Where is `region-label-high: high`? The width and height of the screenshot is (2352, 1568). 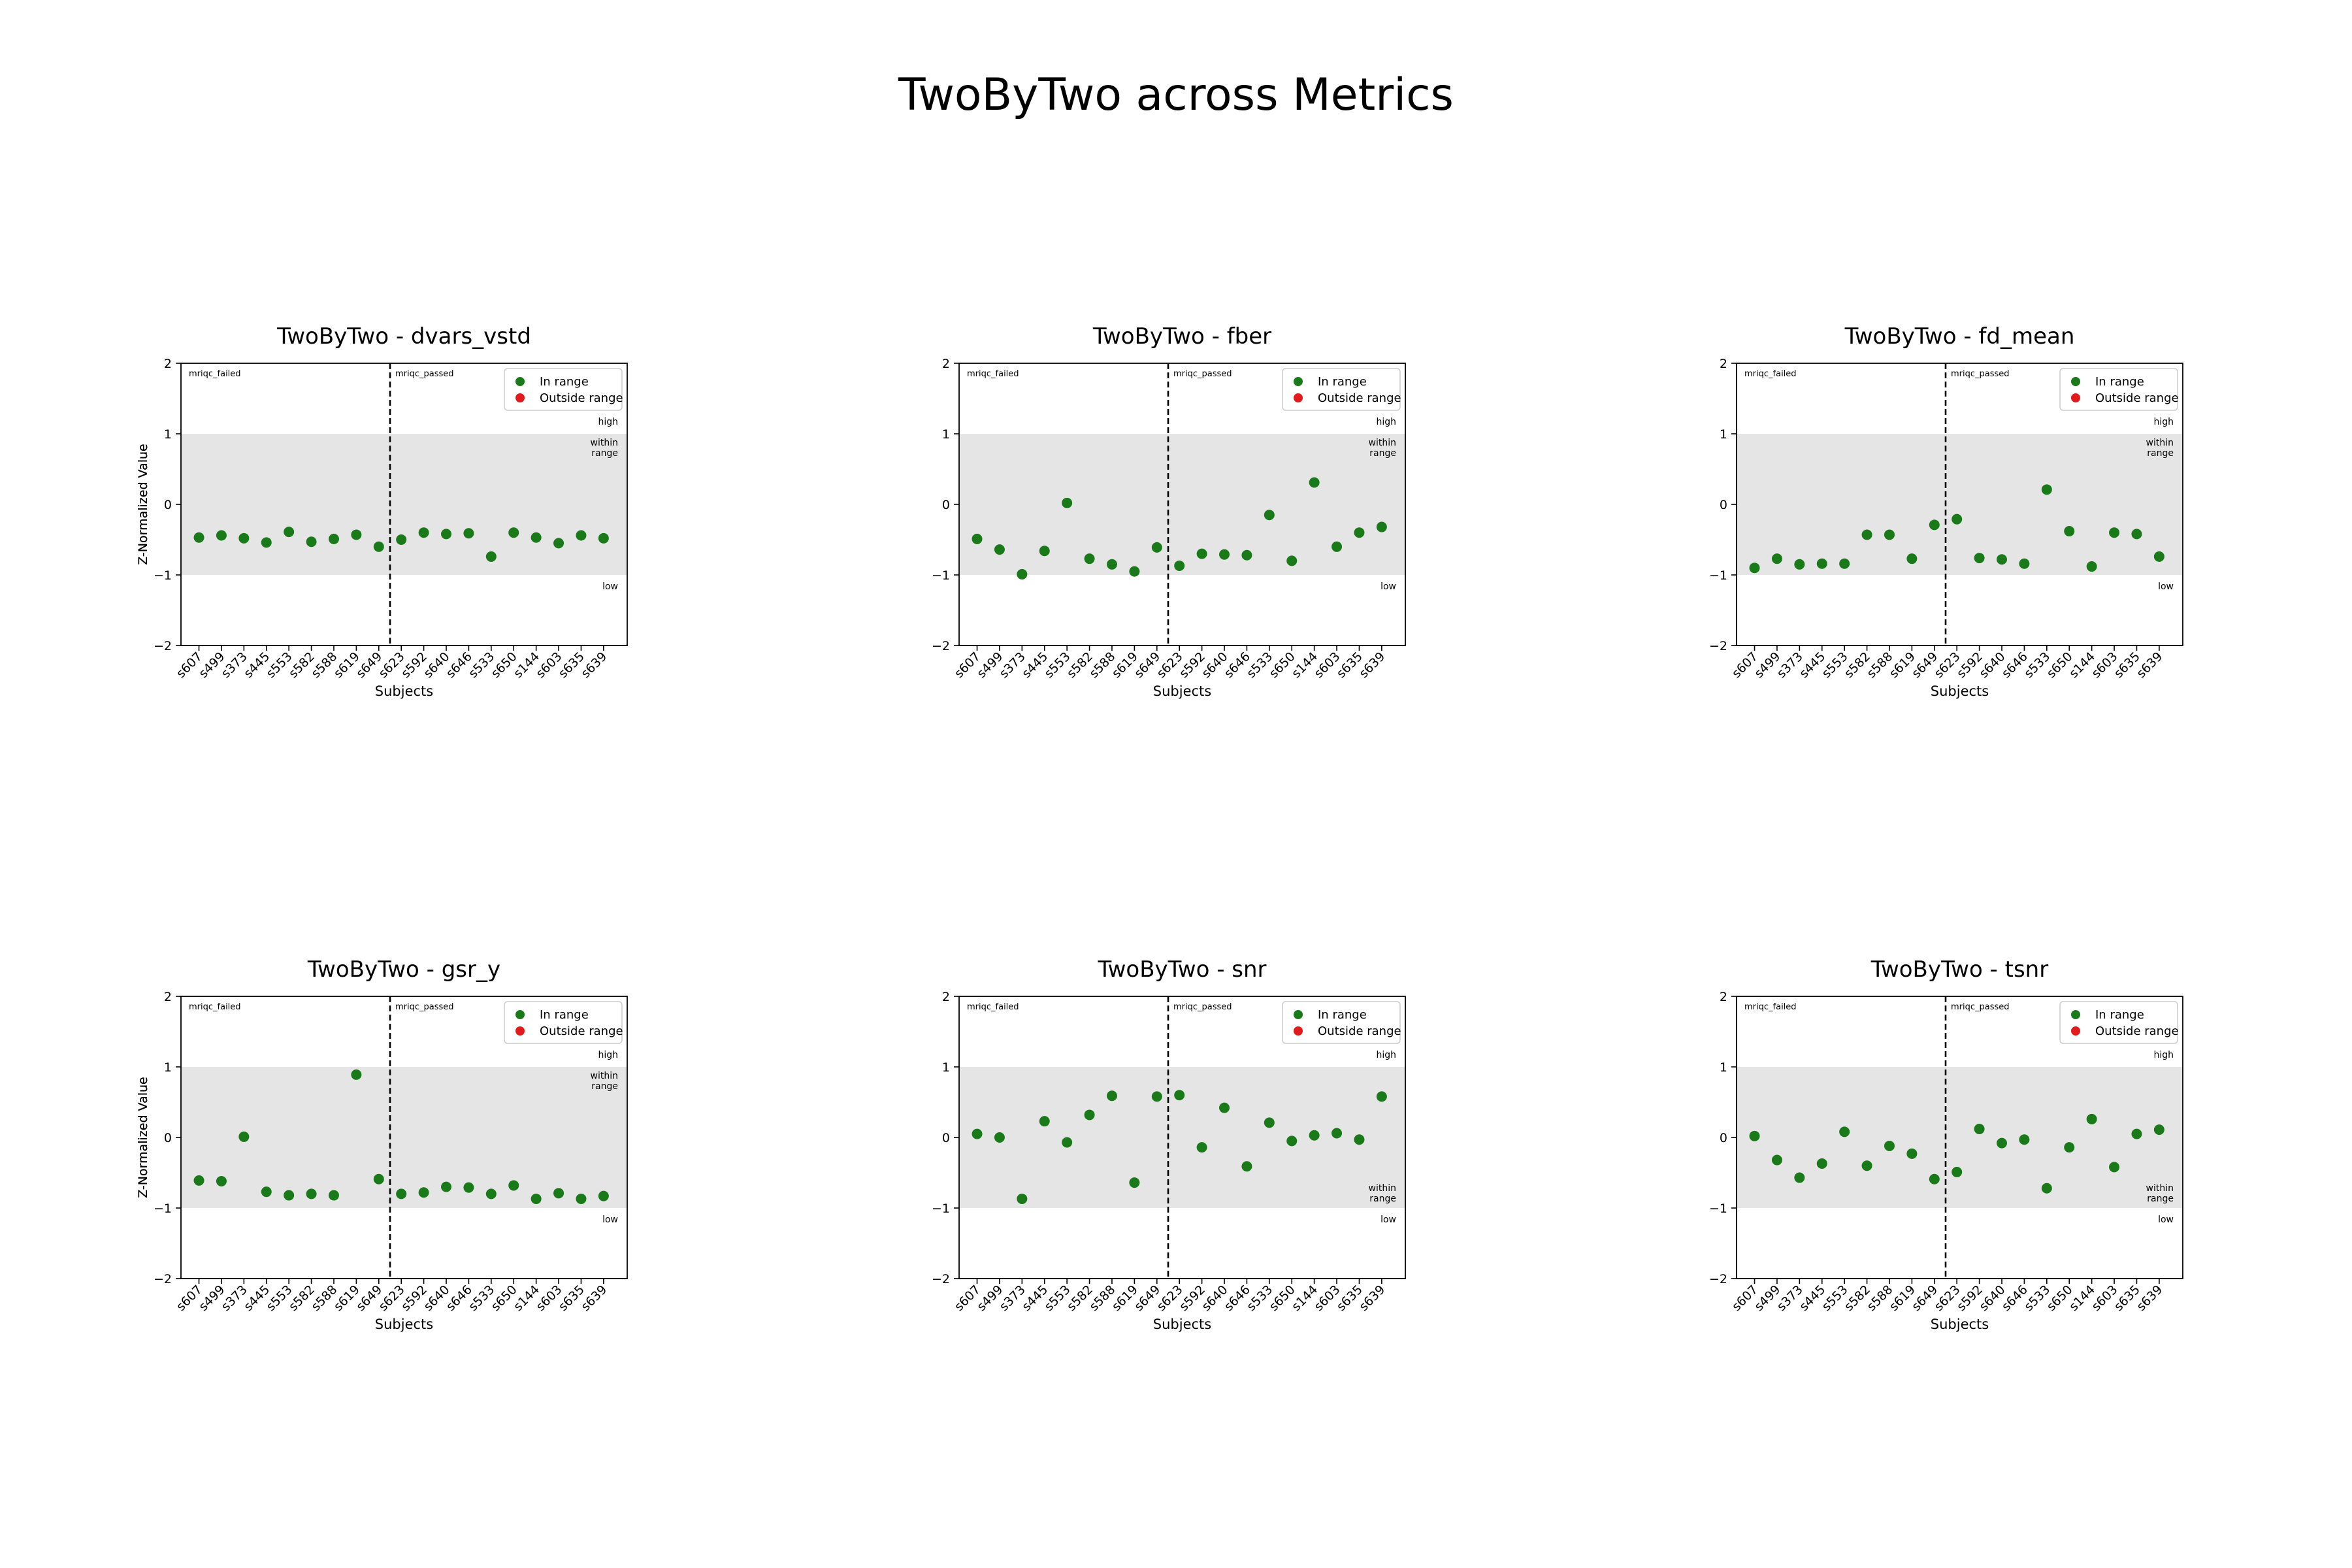
region-label-high: high is located at coordinates (608, 1055).